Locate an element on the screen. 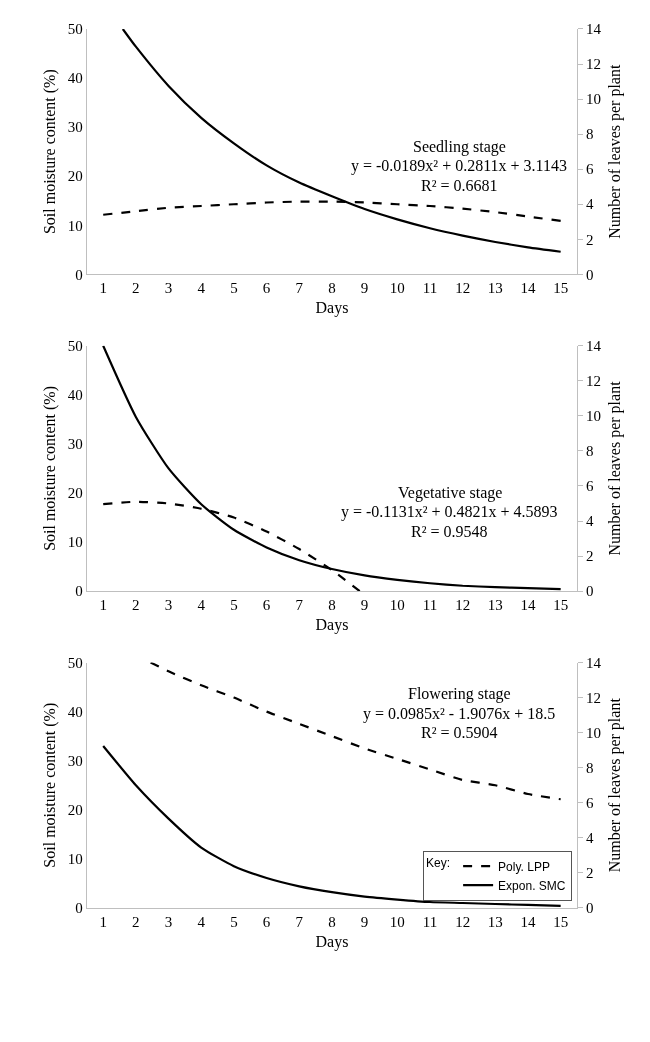 The width and height of the screenshot is (650, 1042). annotation: Flowering stage is located at coordinates (459, 694).